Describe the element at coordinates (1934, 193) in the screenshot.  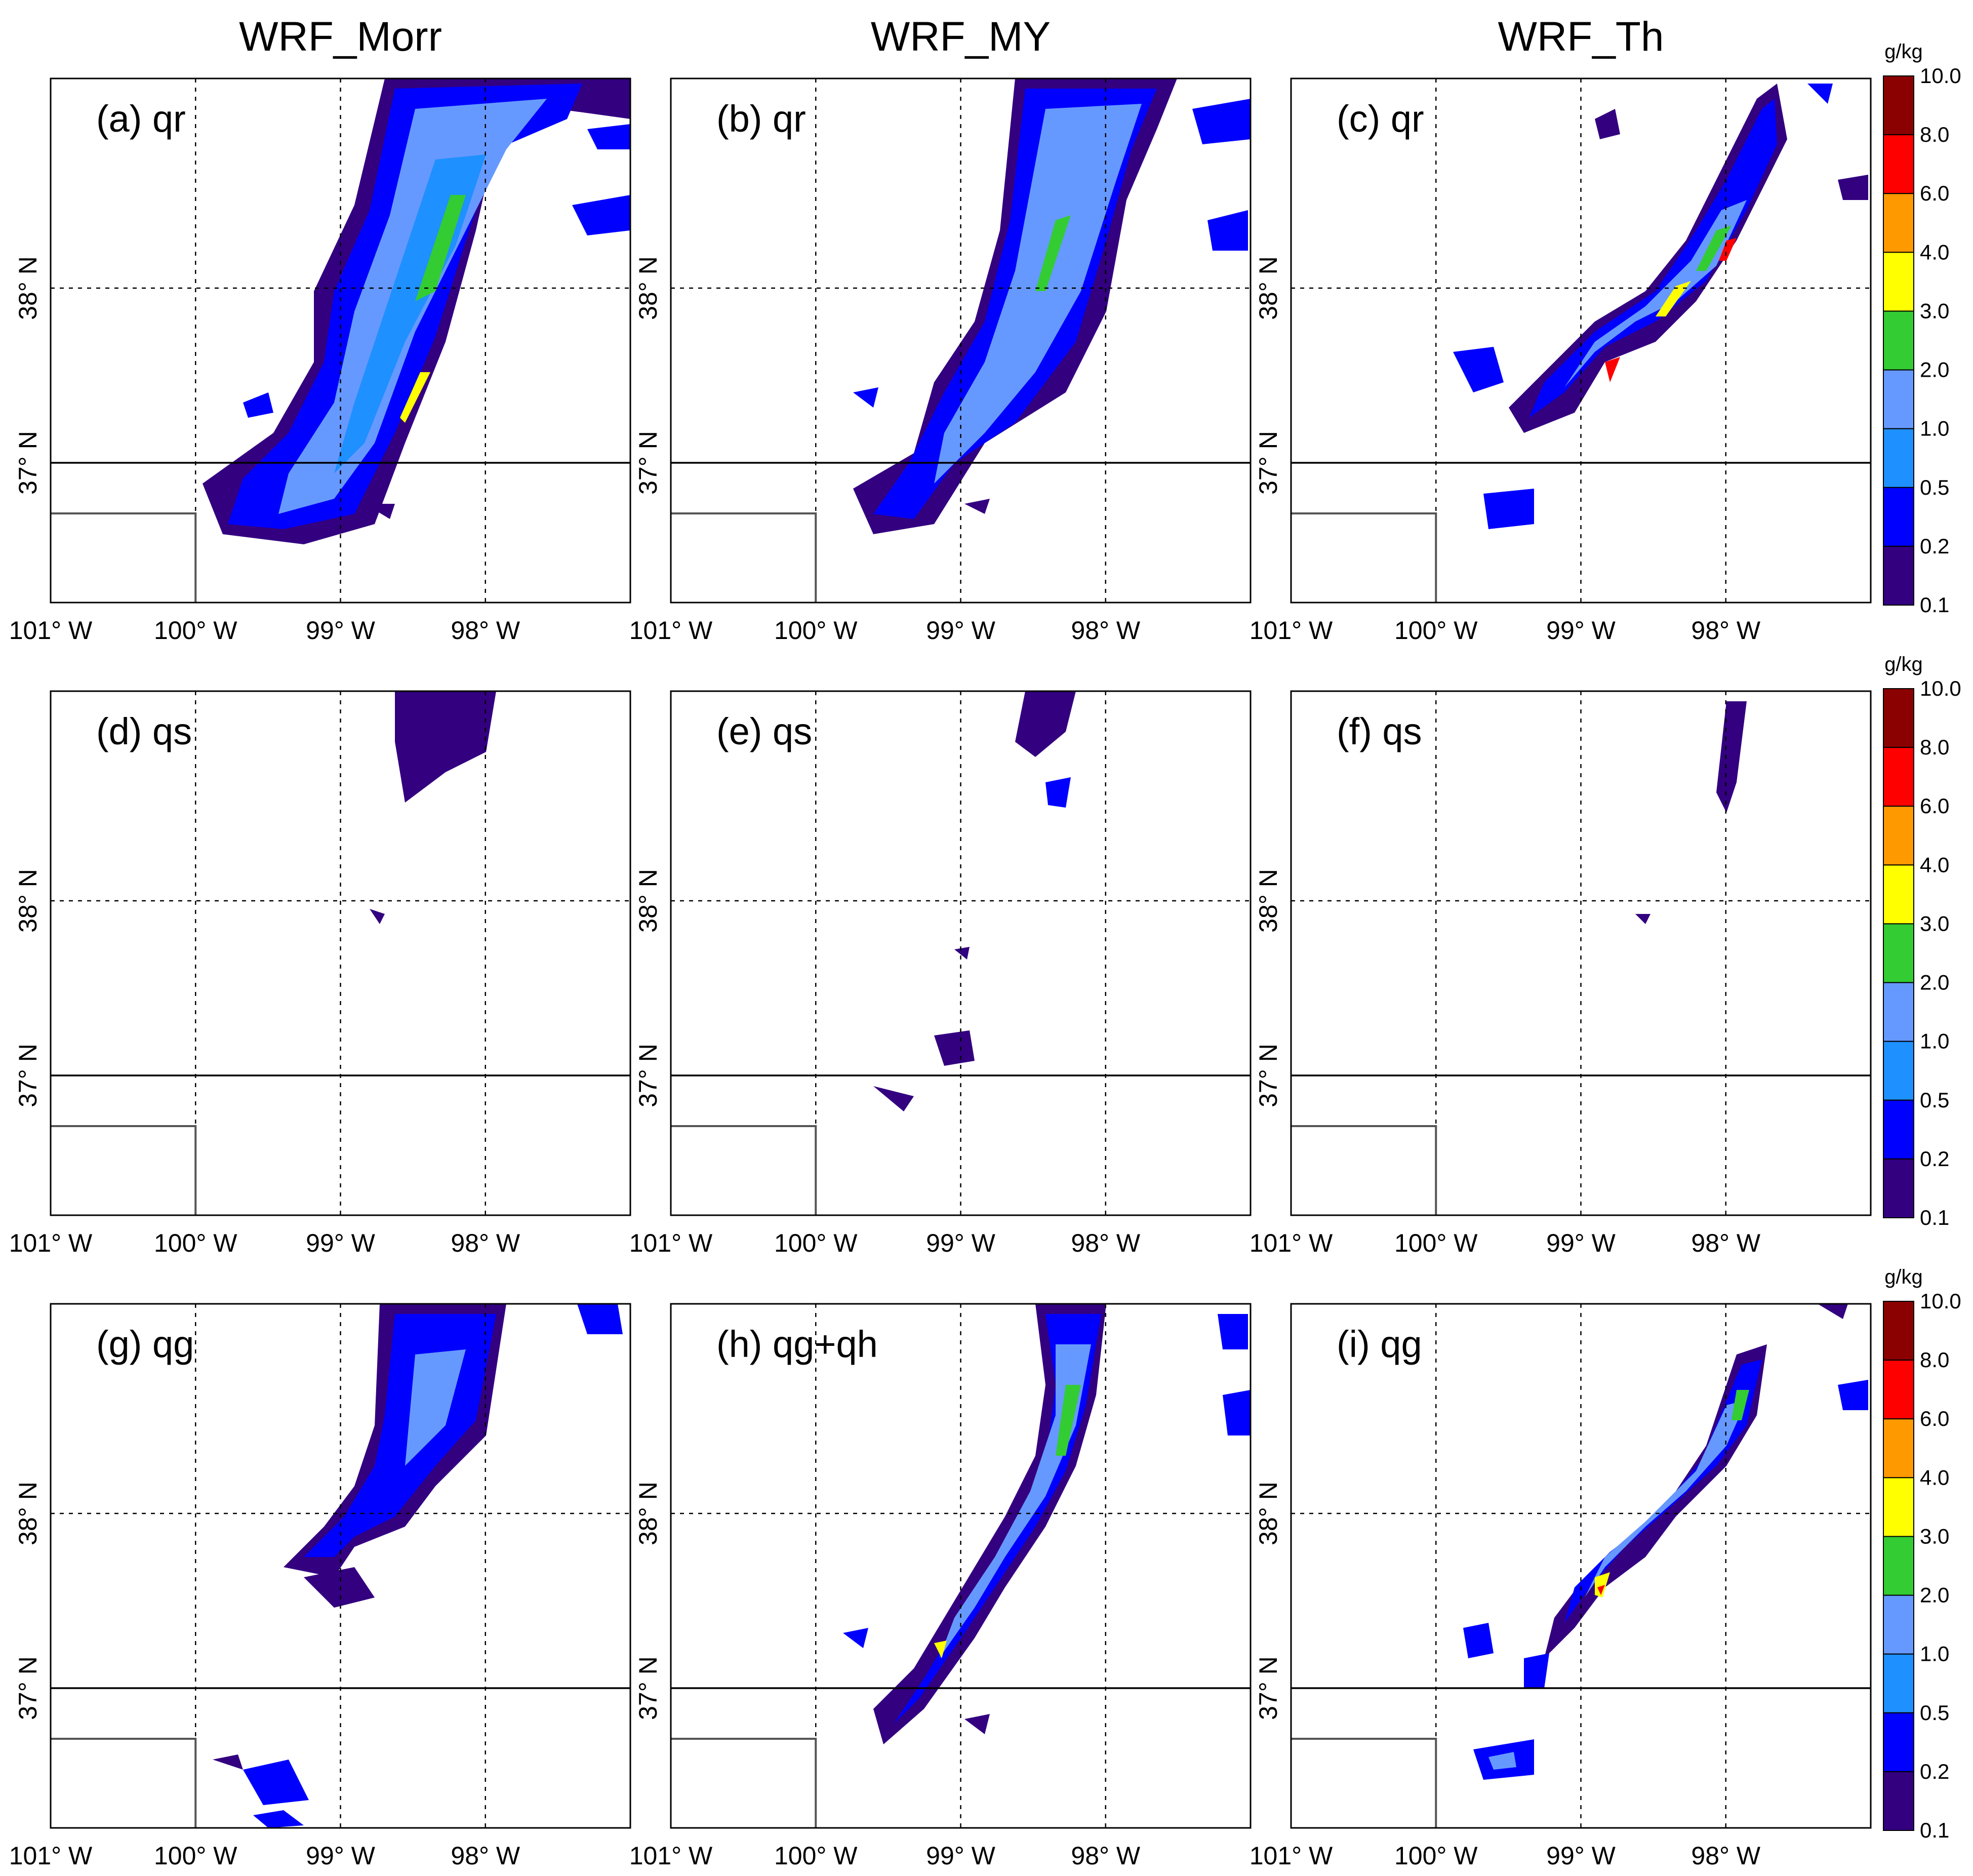
I see `colorbar-tick-label: 6.0` at that location.